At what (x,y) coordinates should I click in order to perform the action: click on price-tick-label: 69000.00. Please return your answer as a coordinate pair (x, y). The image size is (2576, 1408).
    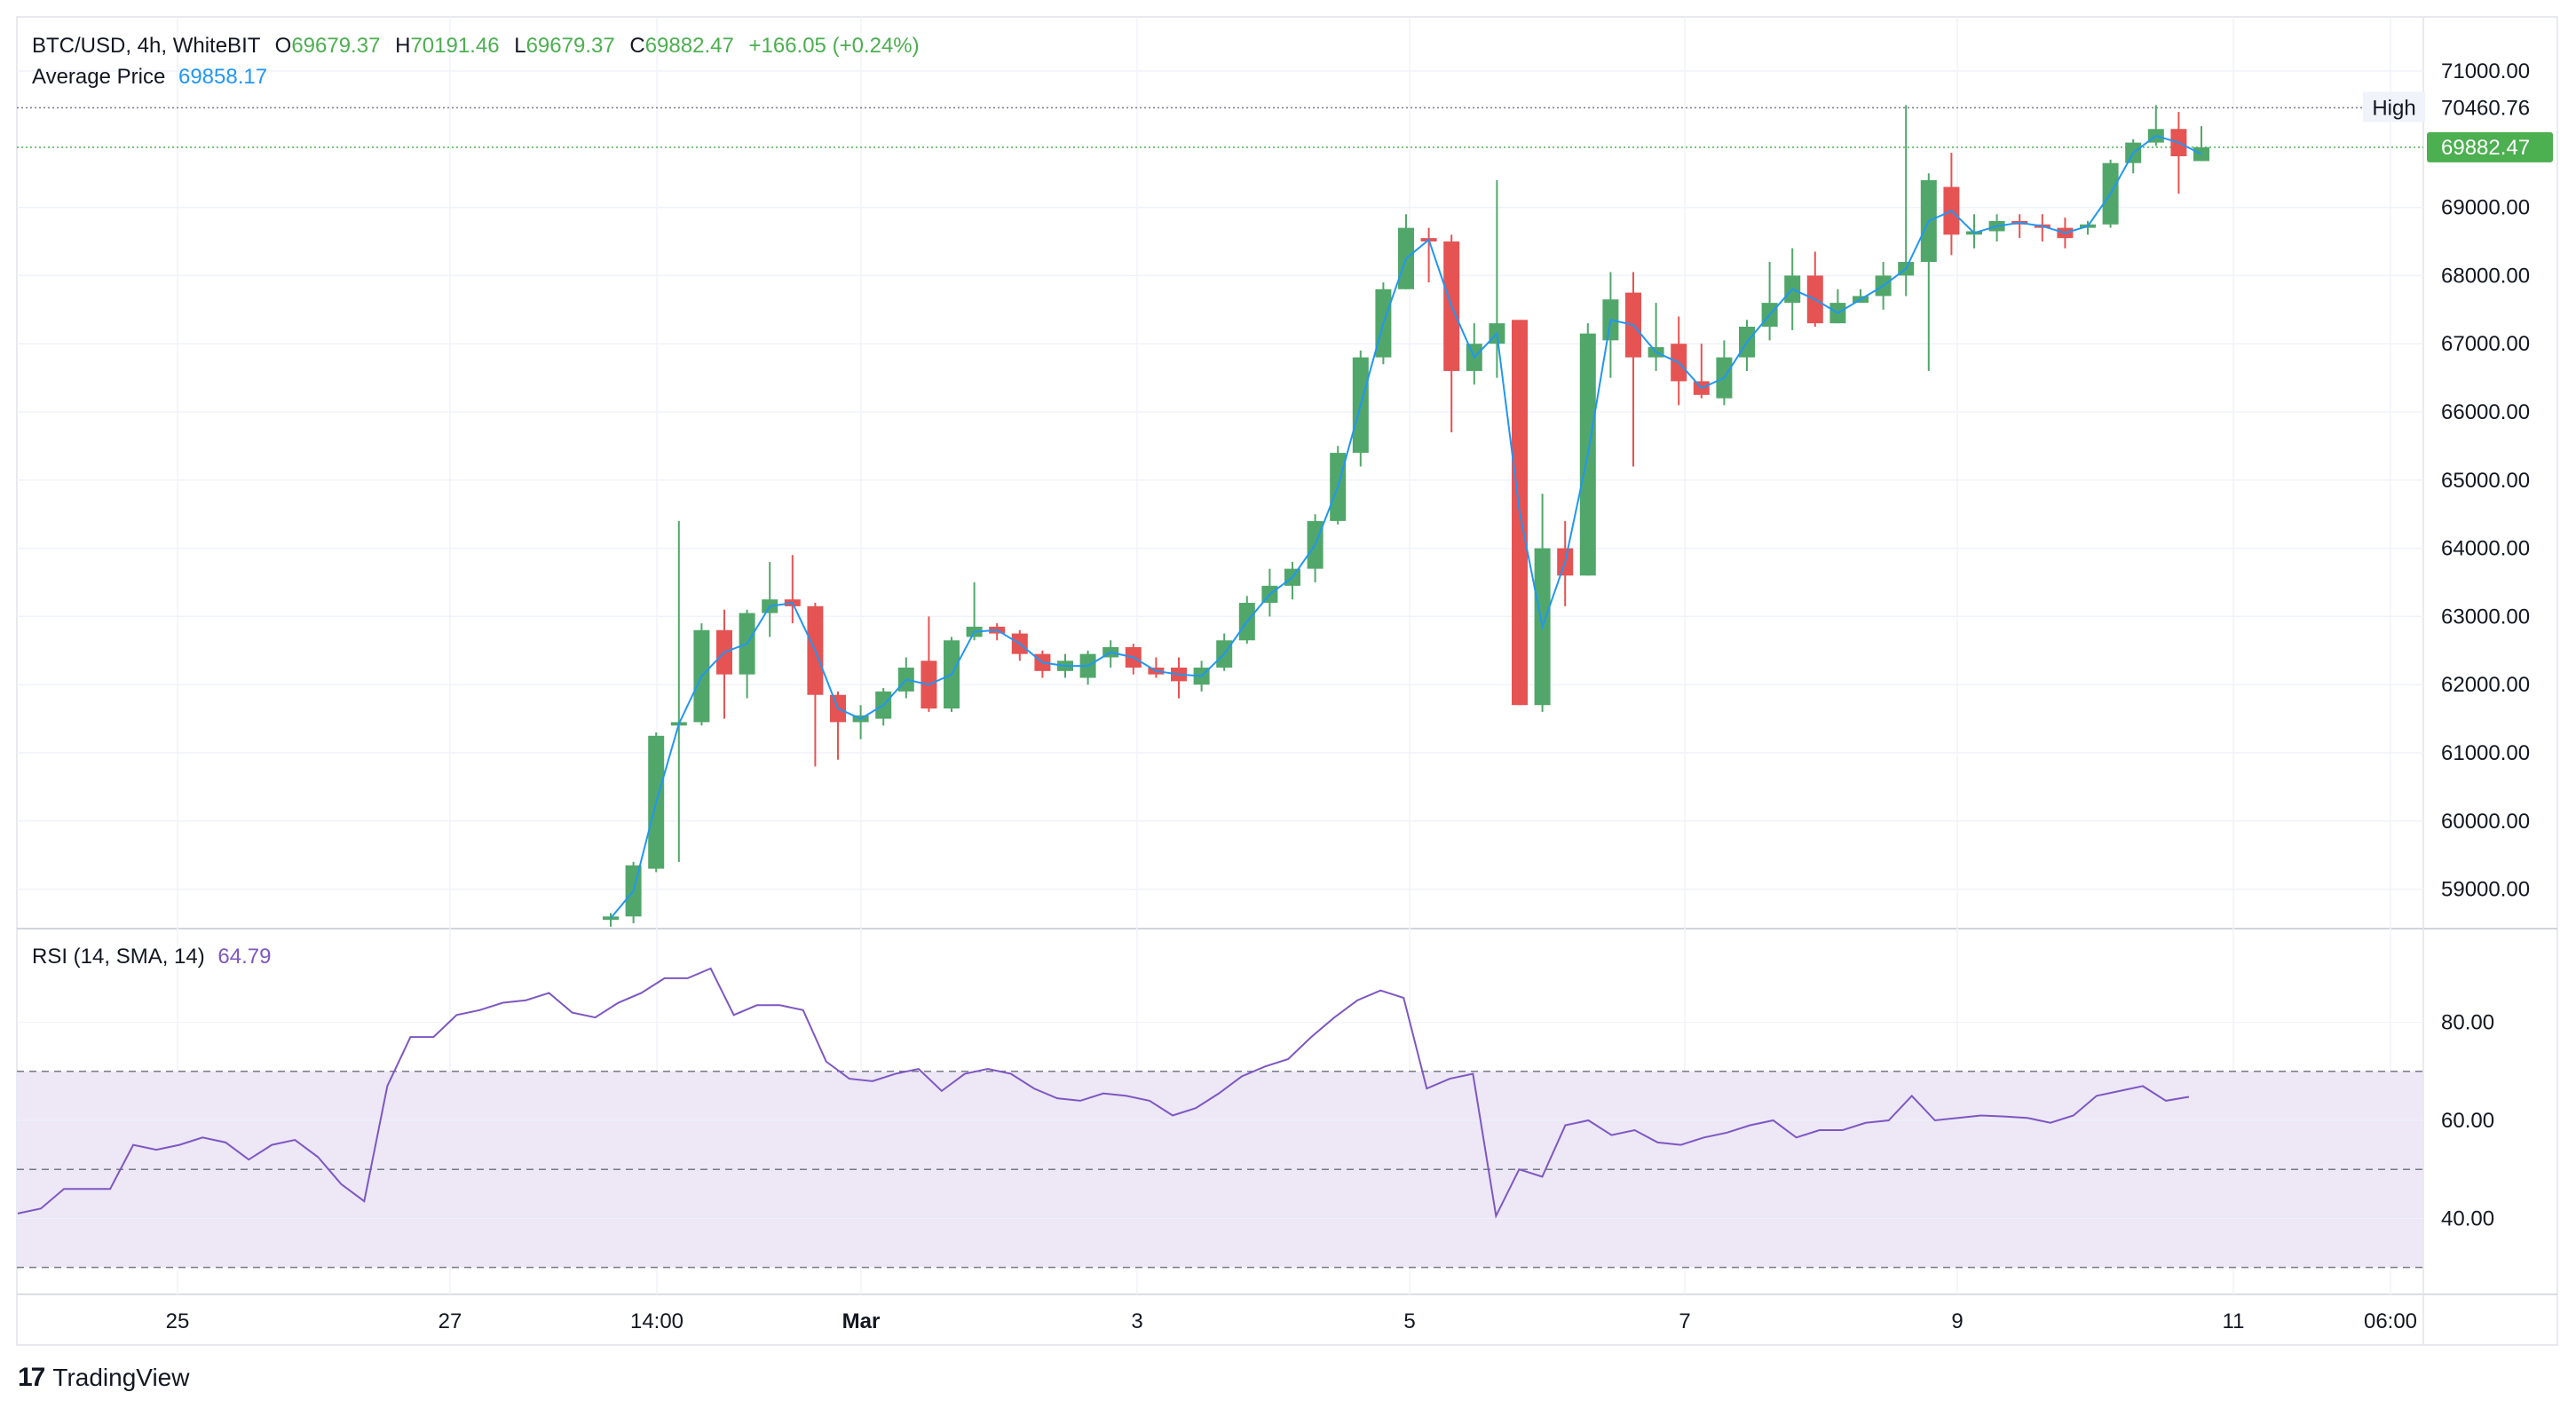
    Looking at the image, I should click on (2485, 208).